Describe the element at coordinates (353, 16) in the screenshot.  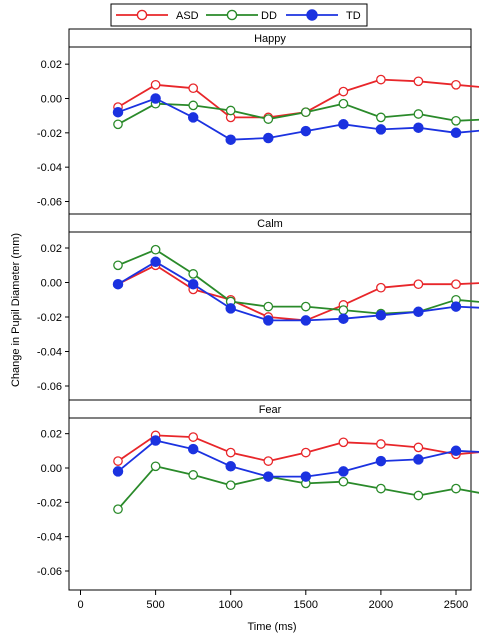
I see `legend-label-td: TD` at that location.